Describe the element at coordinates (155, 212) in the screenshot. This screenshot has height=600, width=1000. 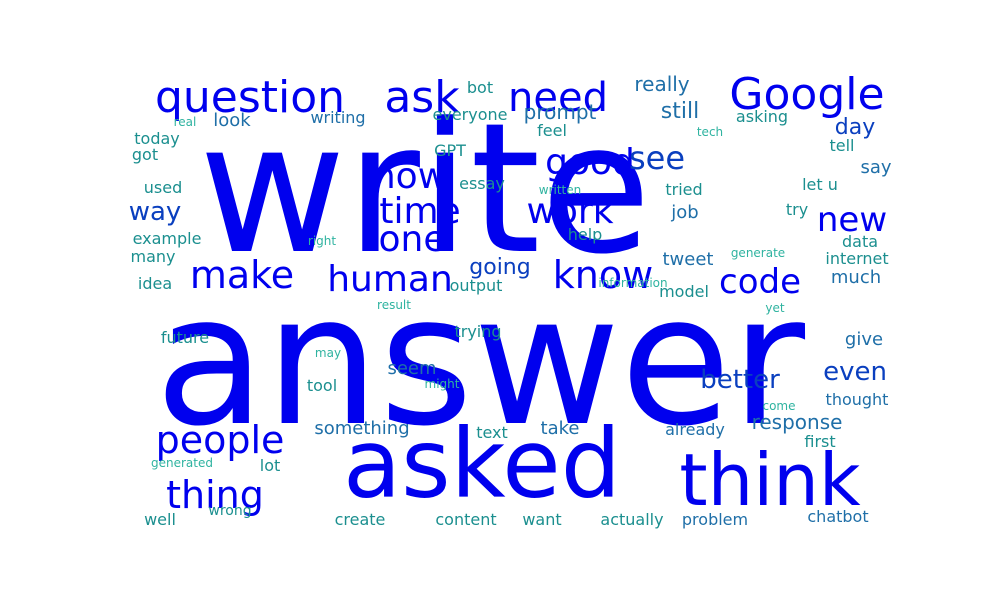
I see `word: way` at that location.